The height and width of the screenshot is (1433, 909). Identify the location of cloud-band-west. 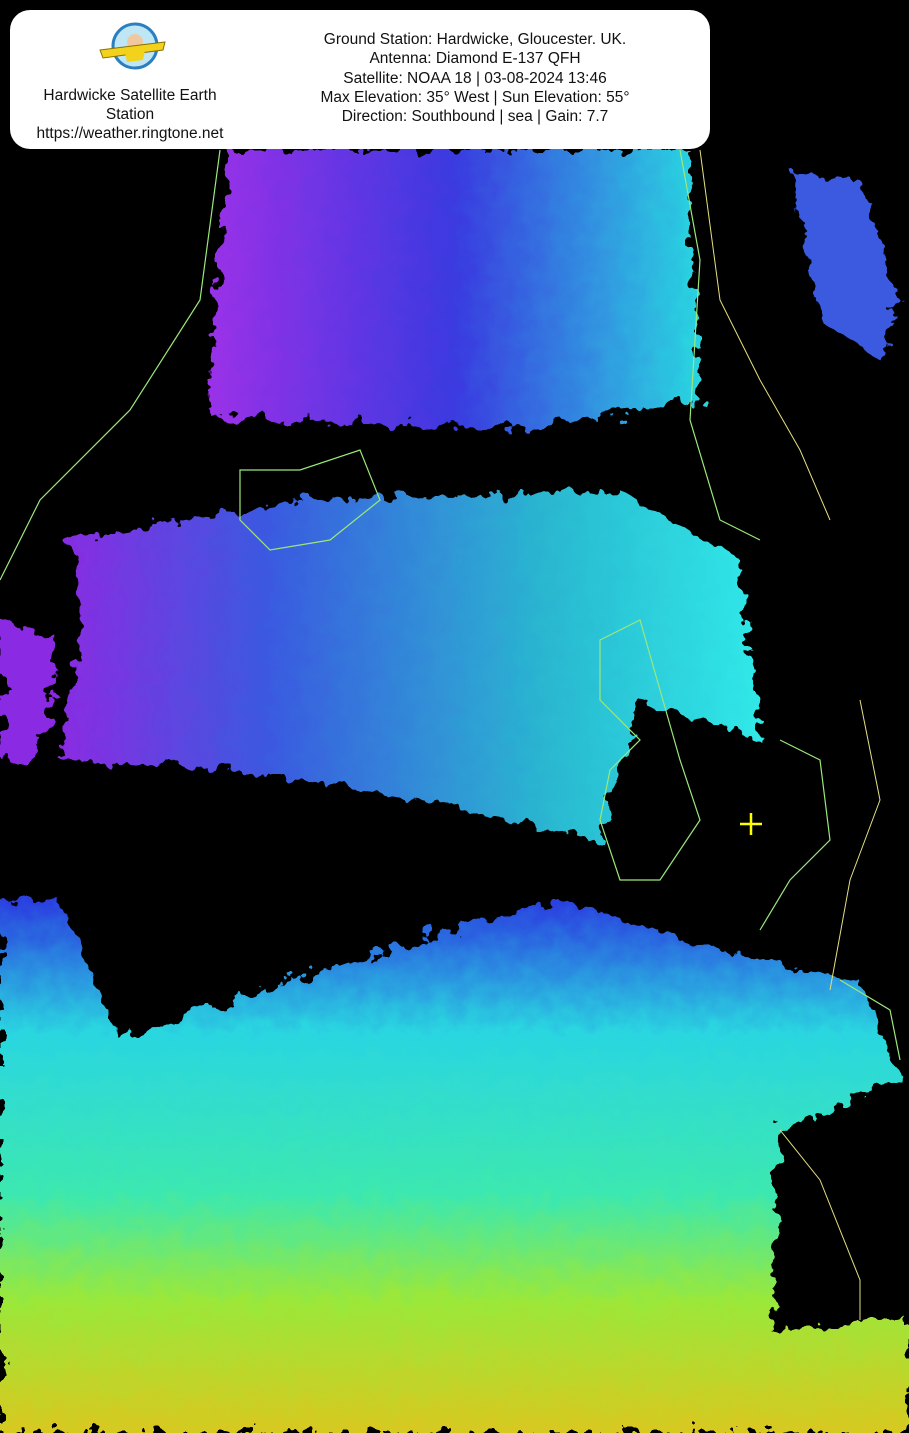
(30, 690).